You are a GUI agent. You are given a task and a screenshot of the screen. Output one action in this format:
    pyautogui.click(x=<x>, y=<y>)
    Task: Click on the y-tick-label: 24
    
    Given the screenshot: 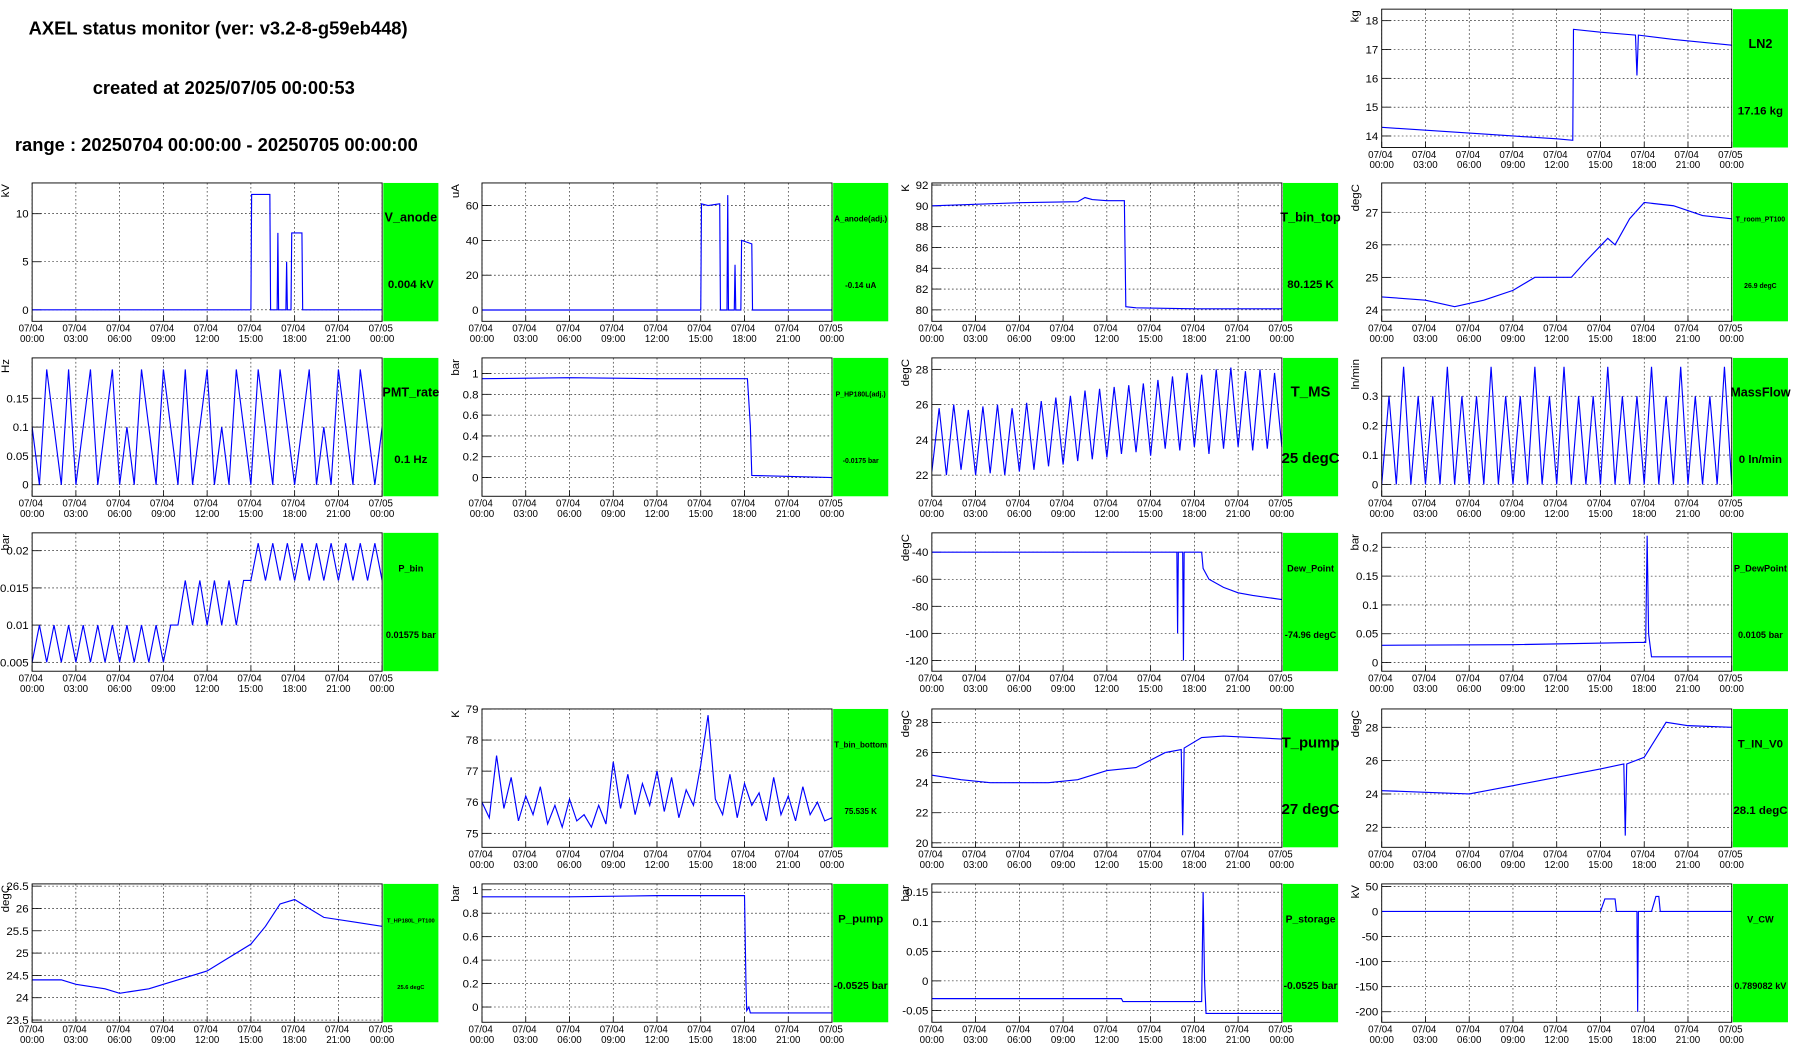 What is the action you would take?
    pyautogui.click(x=22, y=999)
    